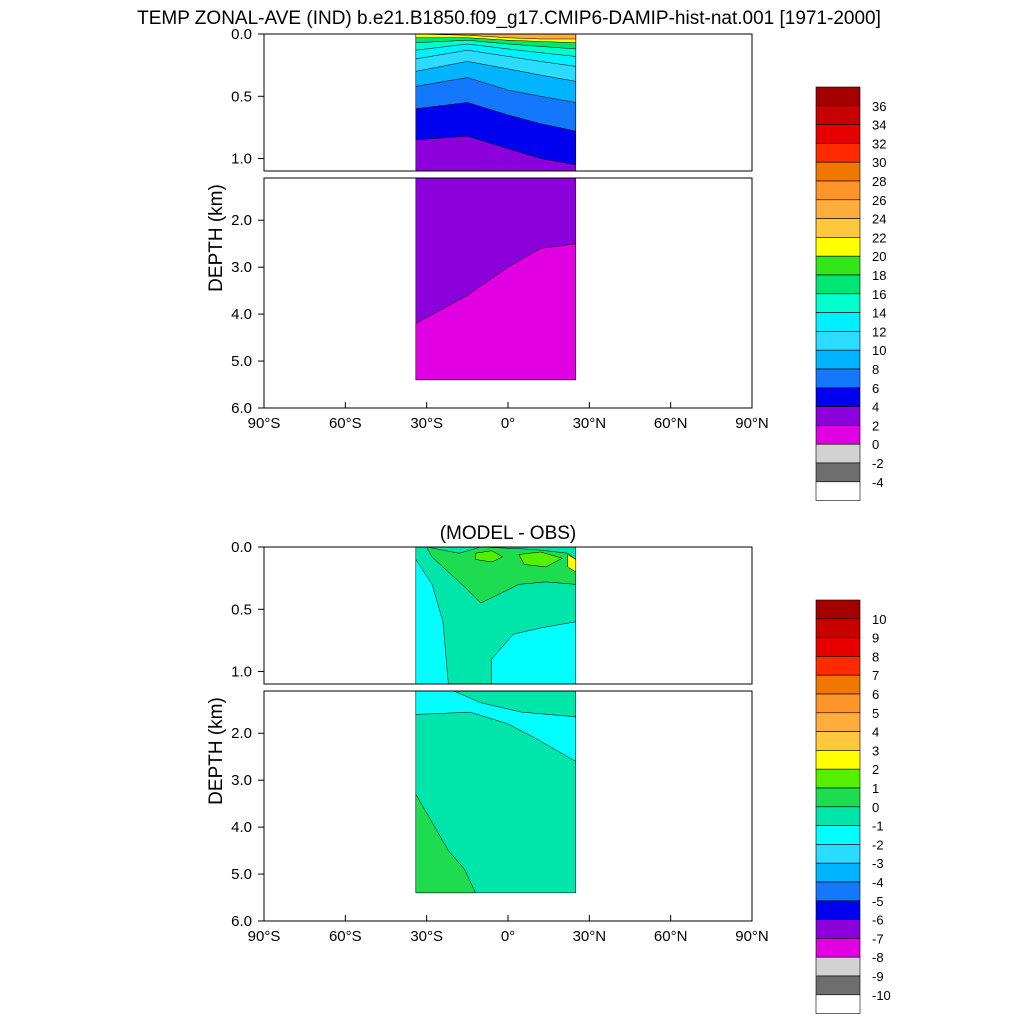  What do you see at coordinates (875, 750) in the screenshot?
I see `colorbar-label: 3` at bounding box center [875, 750].